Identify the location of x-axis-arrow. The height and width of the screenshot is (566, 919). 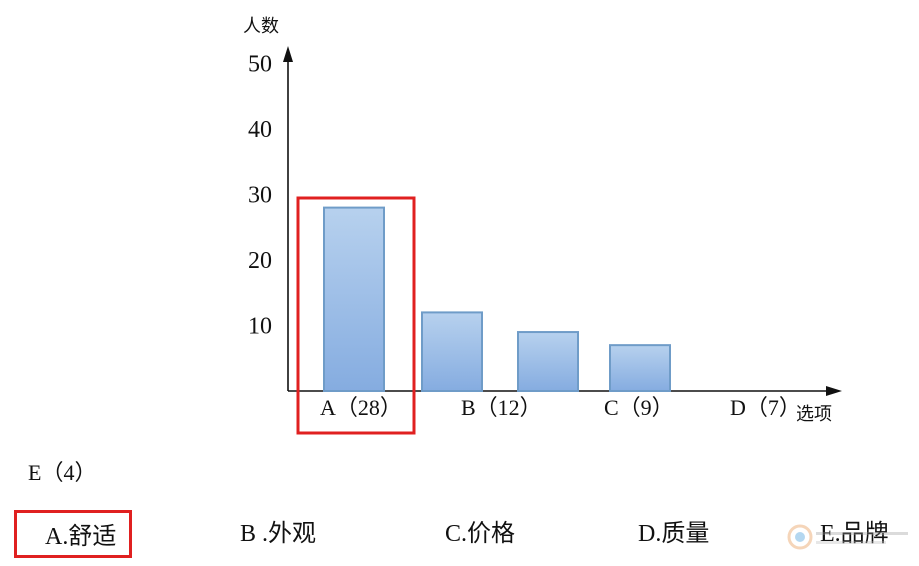
(834, 391).